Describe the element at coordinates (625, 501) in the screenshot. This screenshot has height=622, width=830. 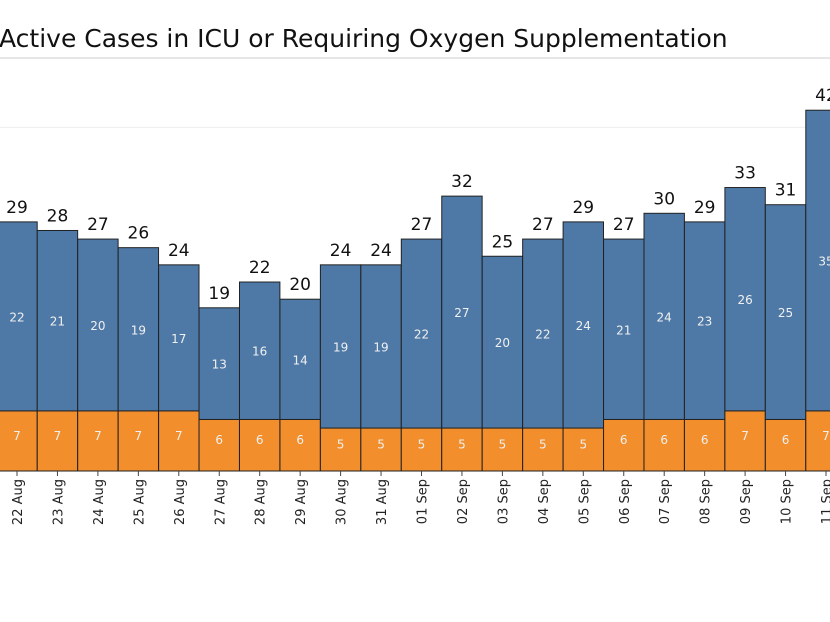
I see `x-tick-label: 06 Sep` at that location.